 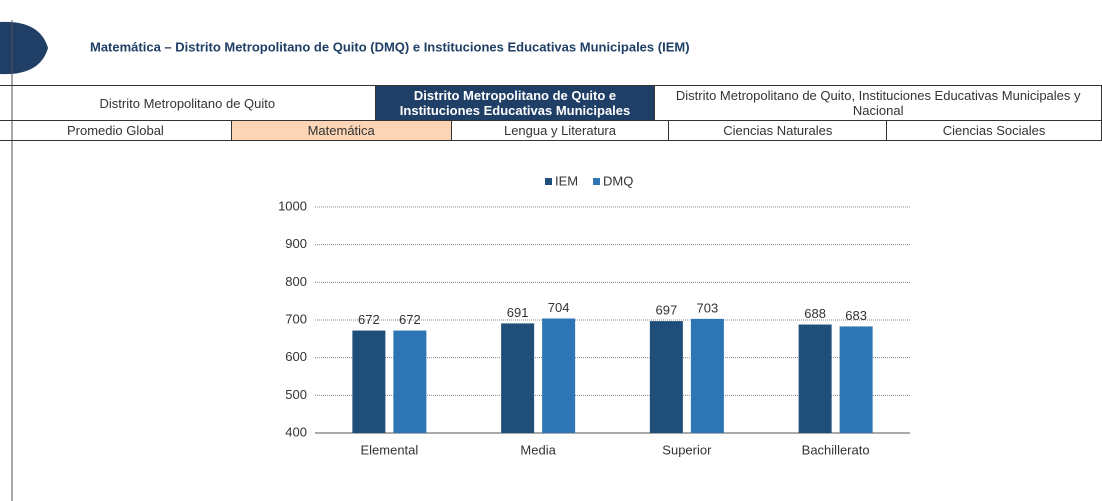 I want to click on legend-label: DMQ, so click(x=618, y=180).